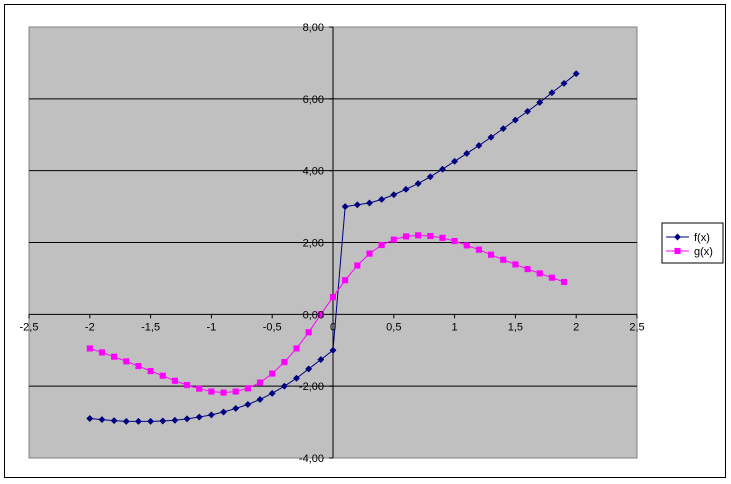  I want to click on legend-label: f(x), so click(702, 238).